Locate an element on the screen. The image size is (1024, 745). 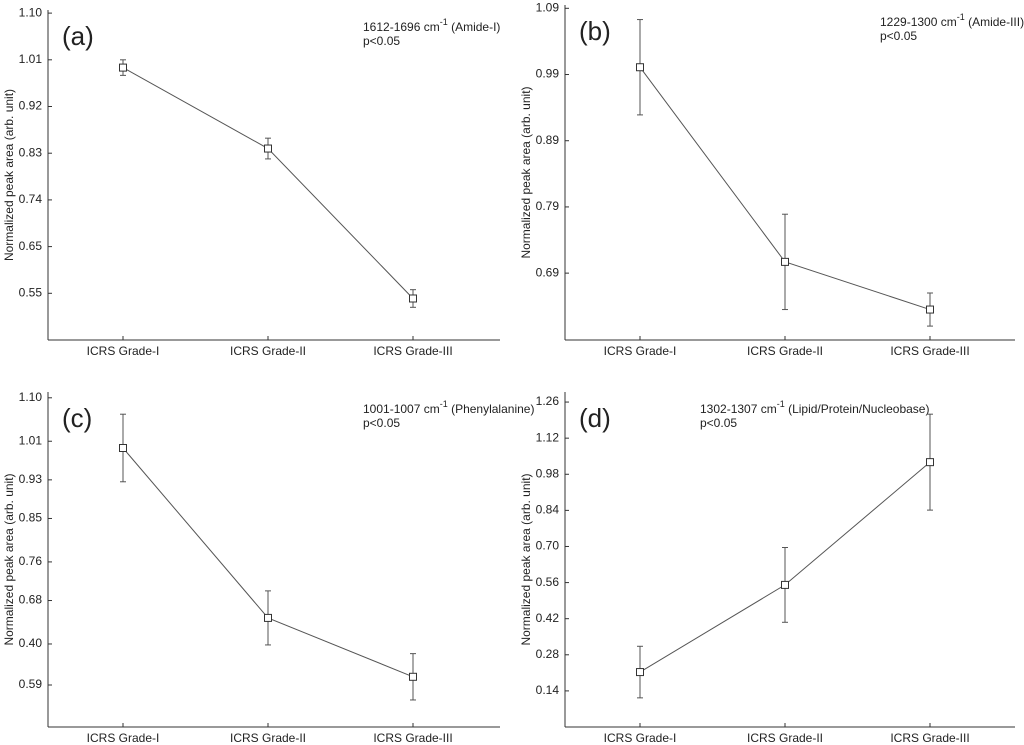
y-tick-label: 0.14 is located at coordinates (548, 690).